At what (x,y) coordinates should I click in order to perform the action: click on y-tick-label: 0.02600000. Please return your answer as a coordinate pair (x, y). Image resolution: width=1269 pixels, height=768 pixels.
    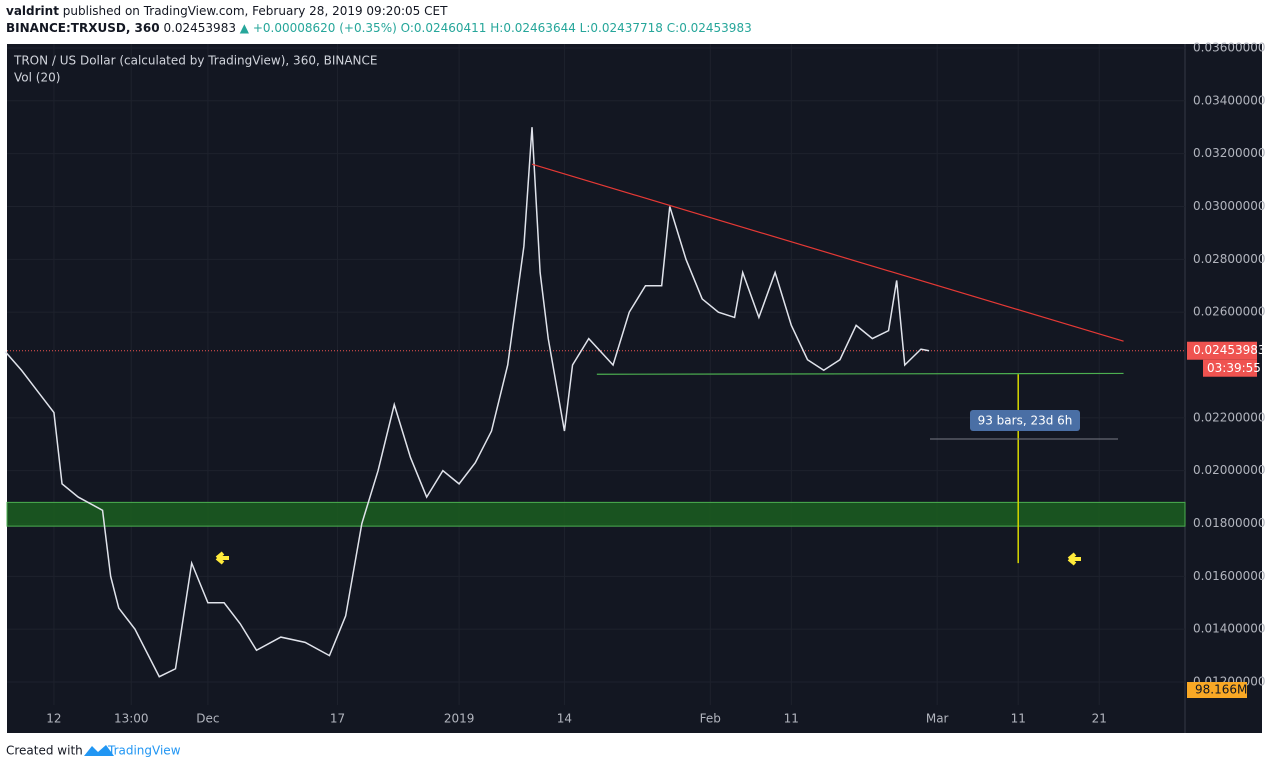
    Looking at the image, I should click on (1229, 312).